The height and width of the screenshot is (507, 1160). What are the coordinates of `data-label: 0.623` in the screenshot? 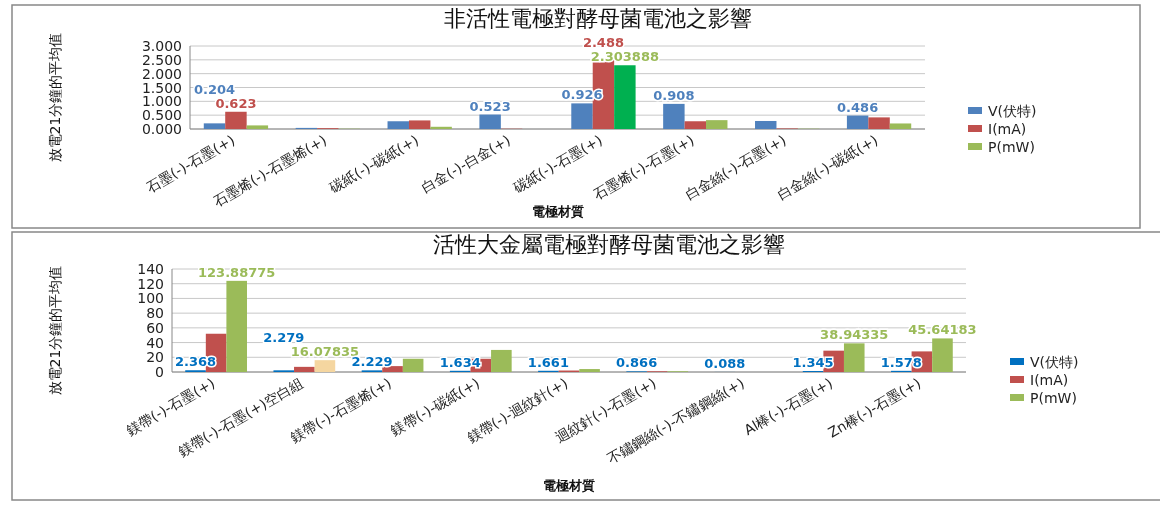 It's located at (236, 103).